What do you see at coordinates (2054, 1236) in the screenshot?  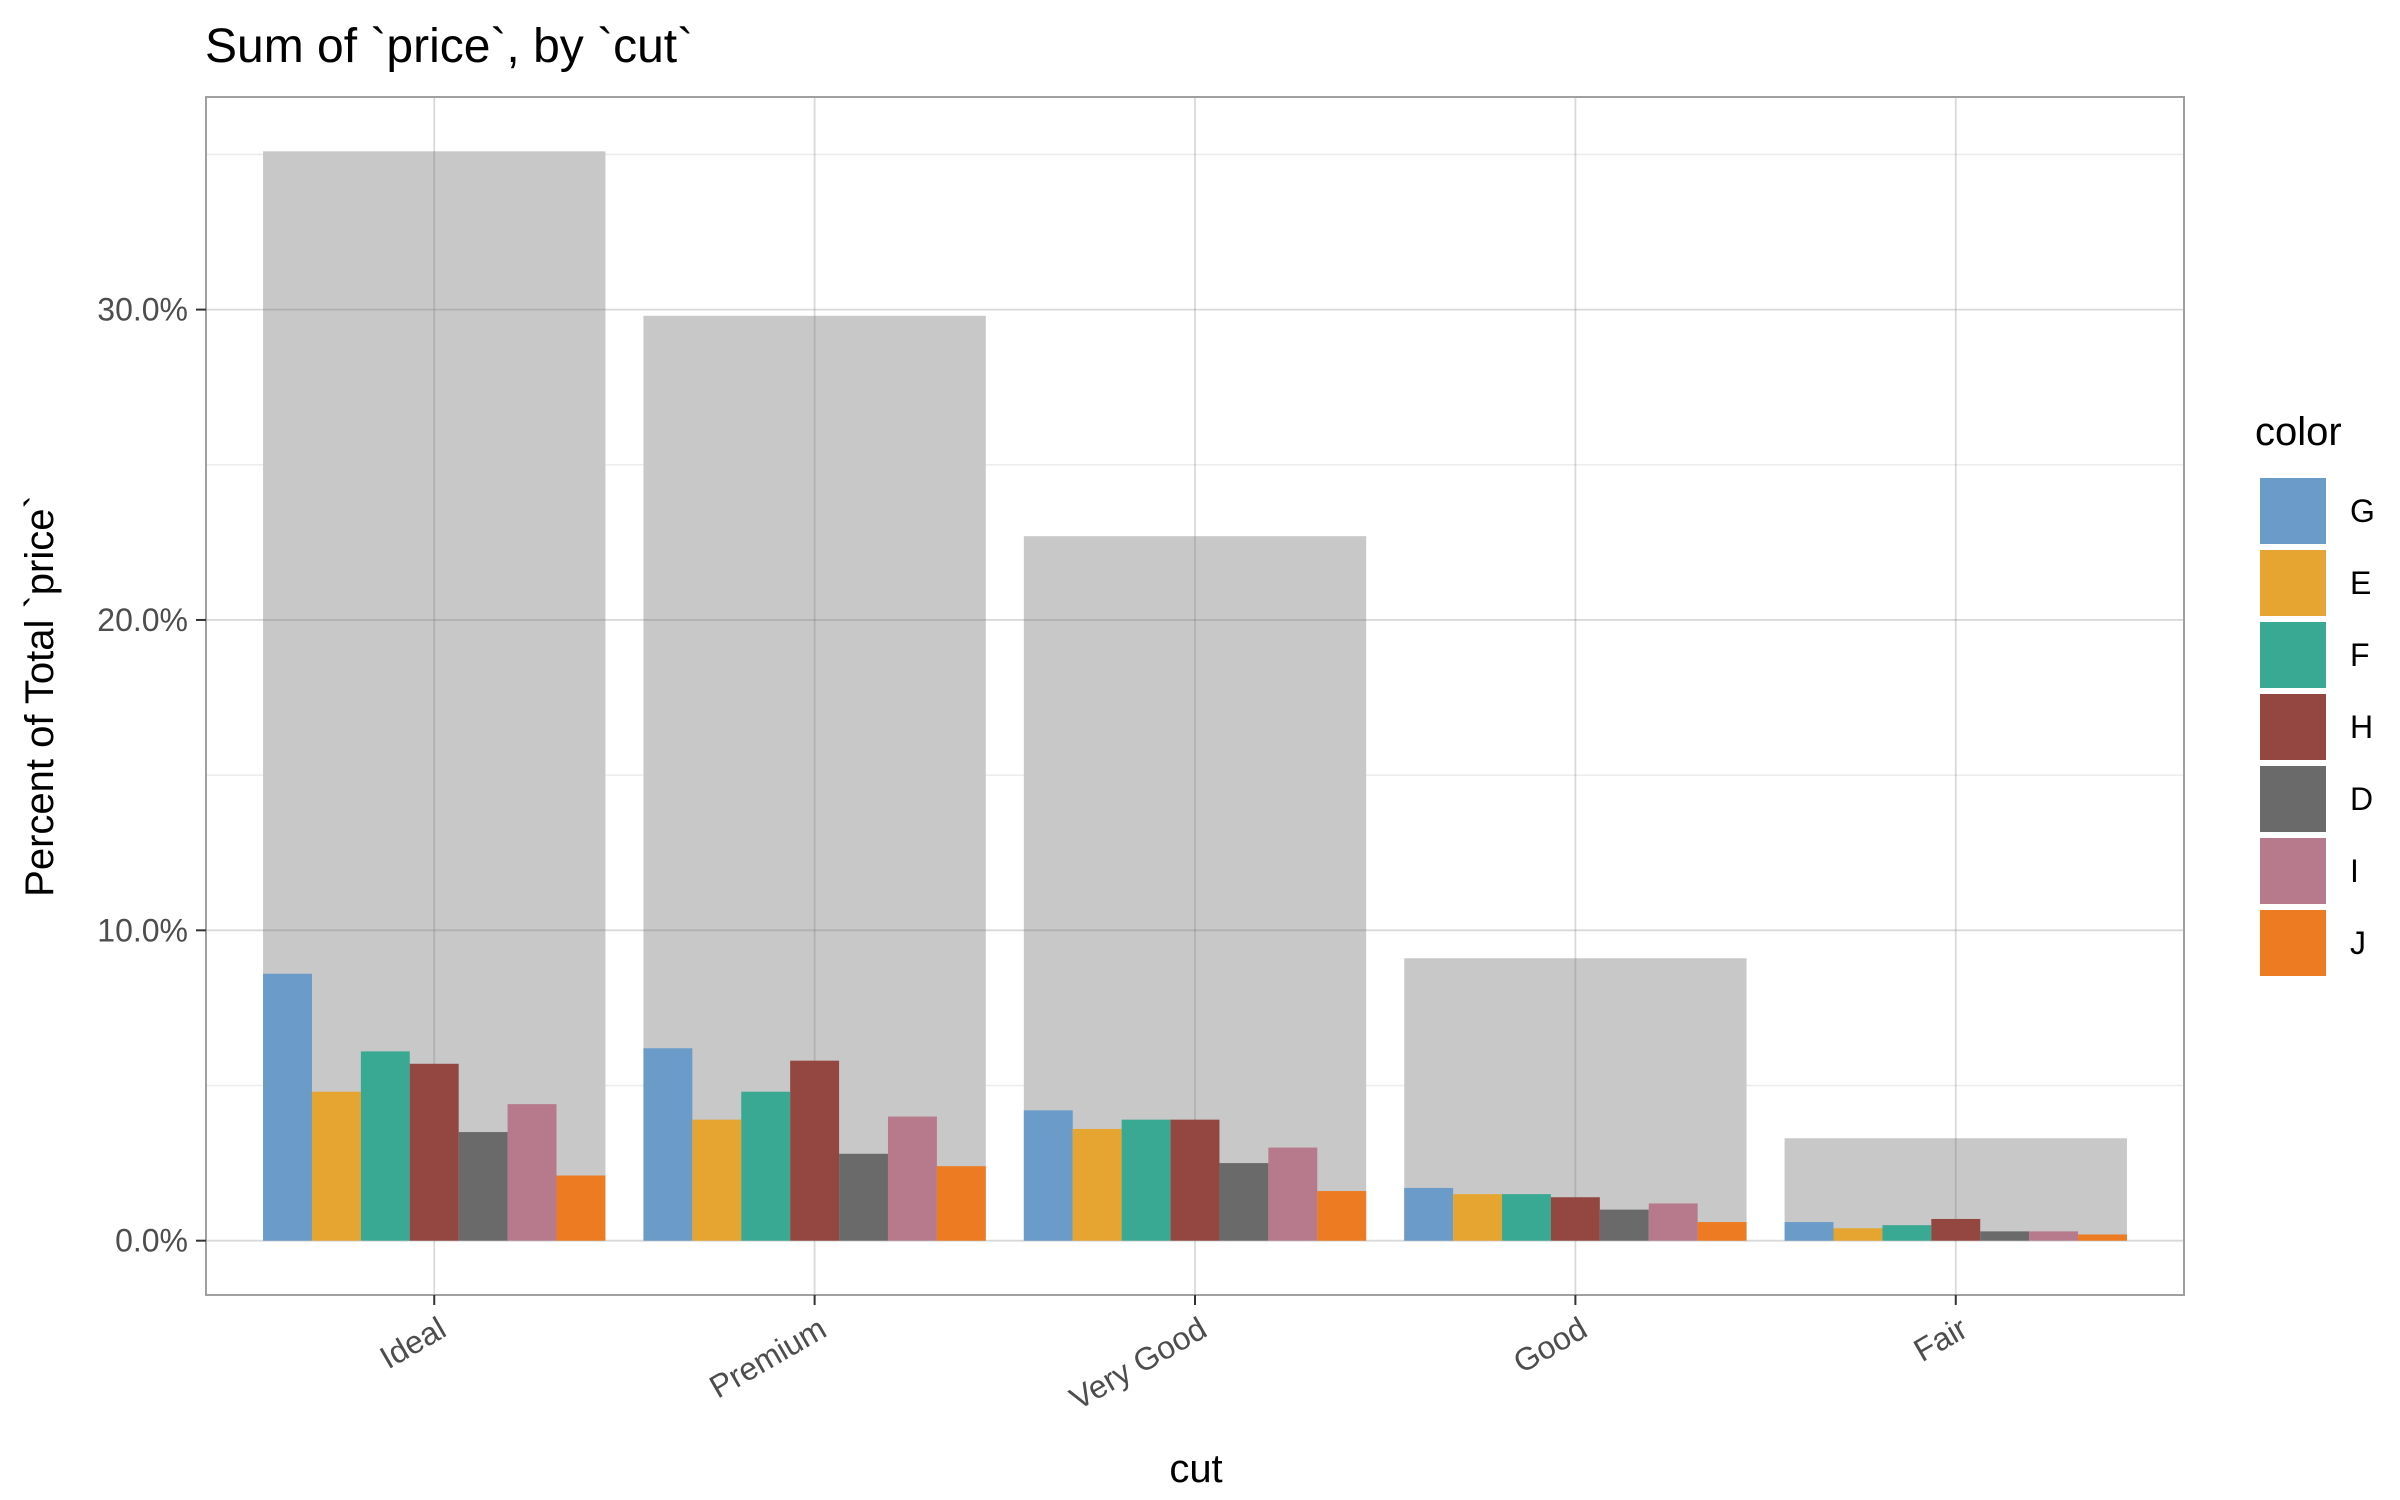 I see `bar-I-fair` at bounding box center [2054, 1236].